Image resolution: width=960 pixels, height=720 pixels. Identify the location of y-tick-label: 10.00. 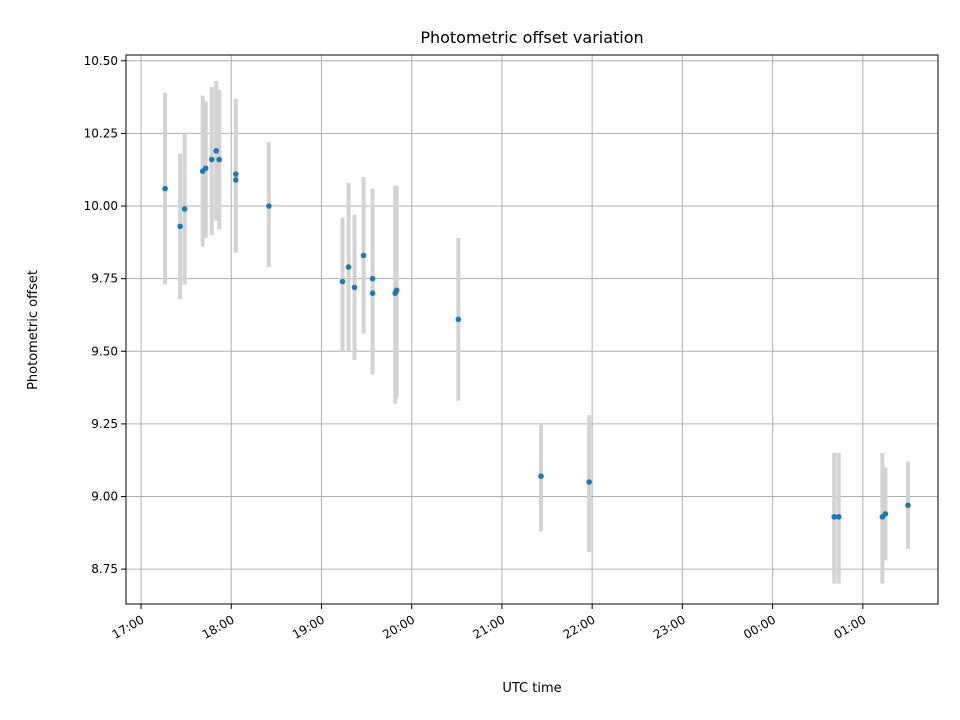
(101, 206).